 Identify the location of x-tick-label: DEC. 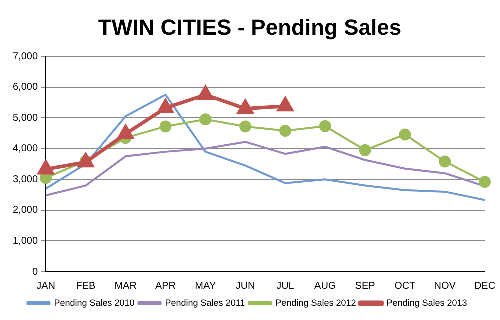
(485, 286).